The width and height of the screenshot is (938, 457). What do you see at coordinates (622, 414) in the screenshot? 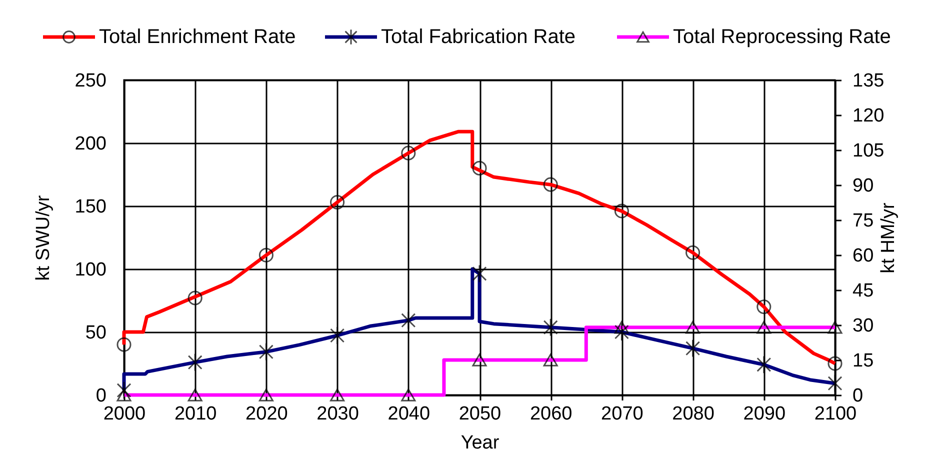
I see `x-tick-label: 2070` at bounding box center [622, 414].